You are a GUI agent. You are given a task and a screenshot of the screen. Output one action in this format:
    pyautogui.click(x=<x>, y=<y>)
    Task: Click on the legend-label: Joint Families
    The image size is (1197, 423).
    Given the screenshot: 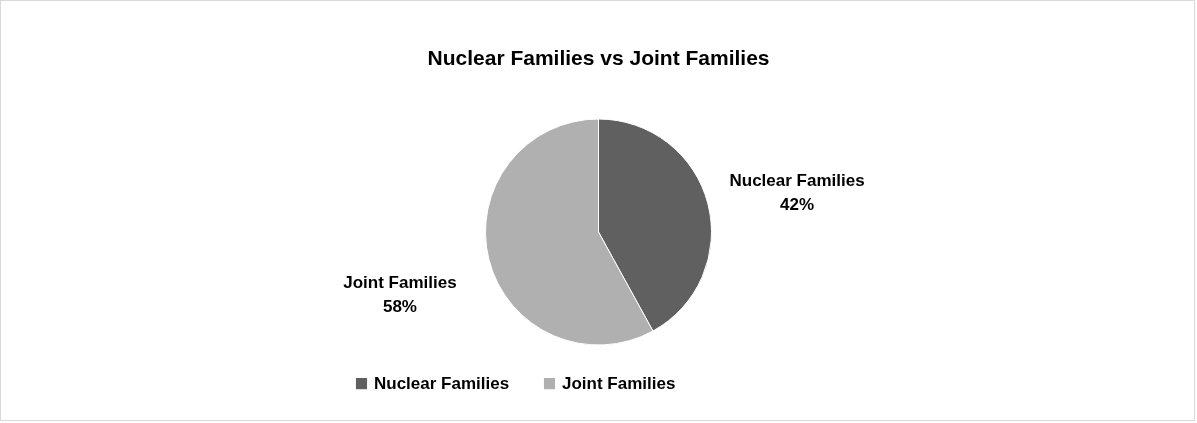 What is the action you would take?
    pyautogui.click(x=619, y=383)
    